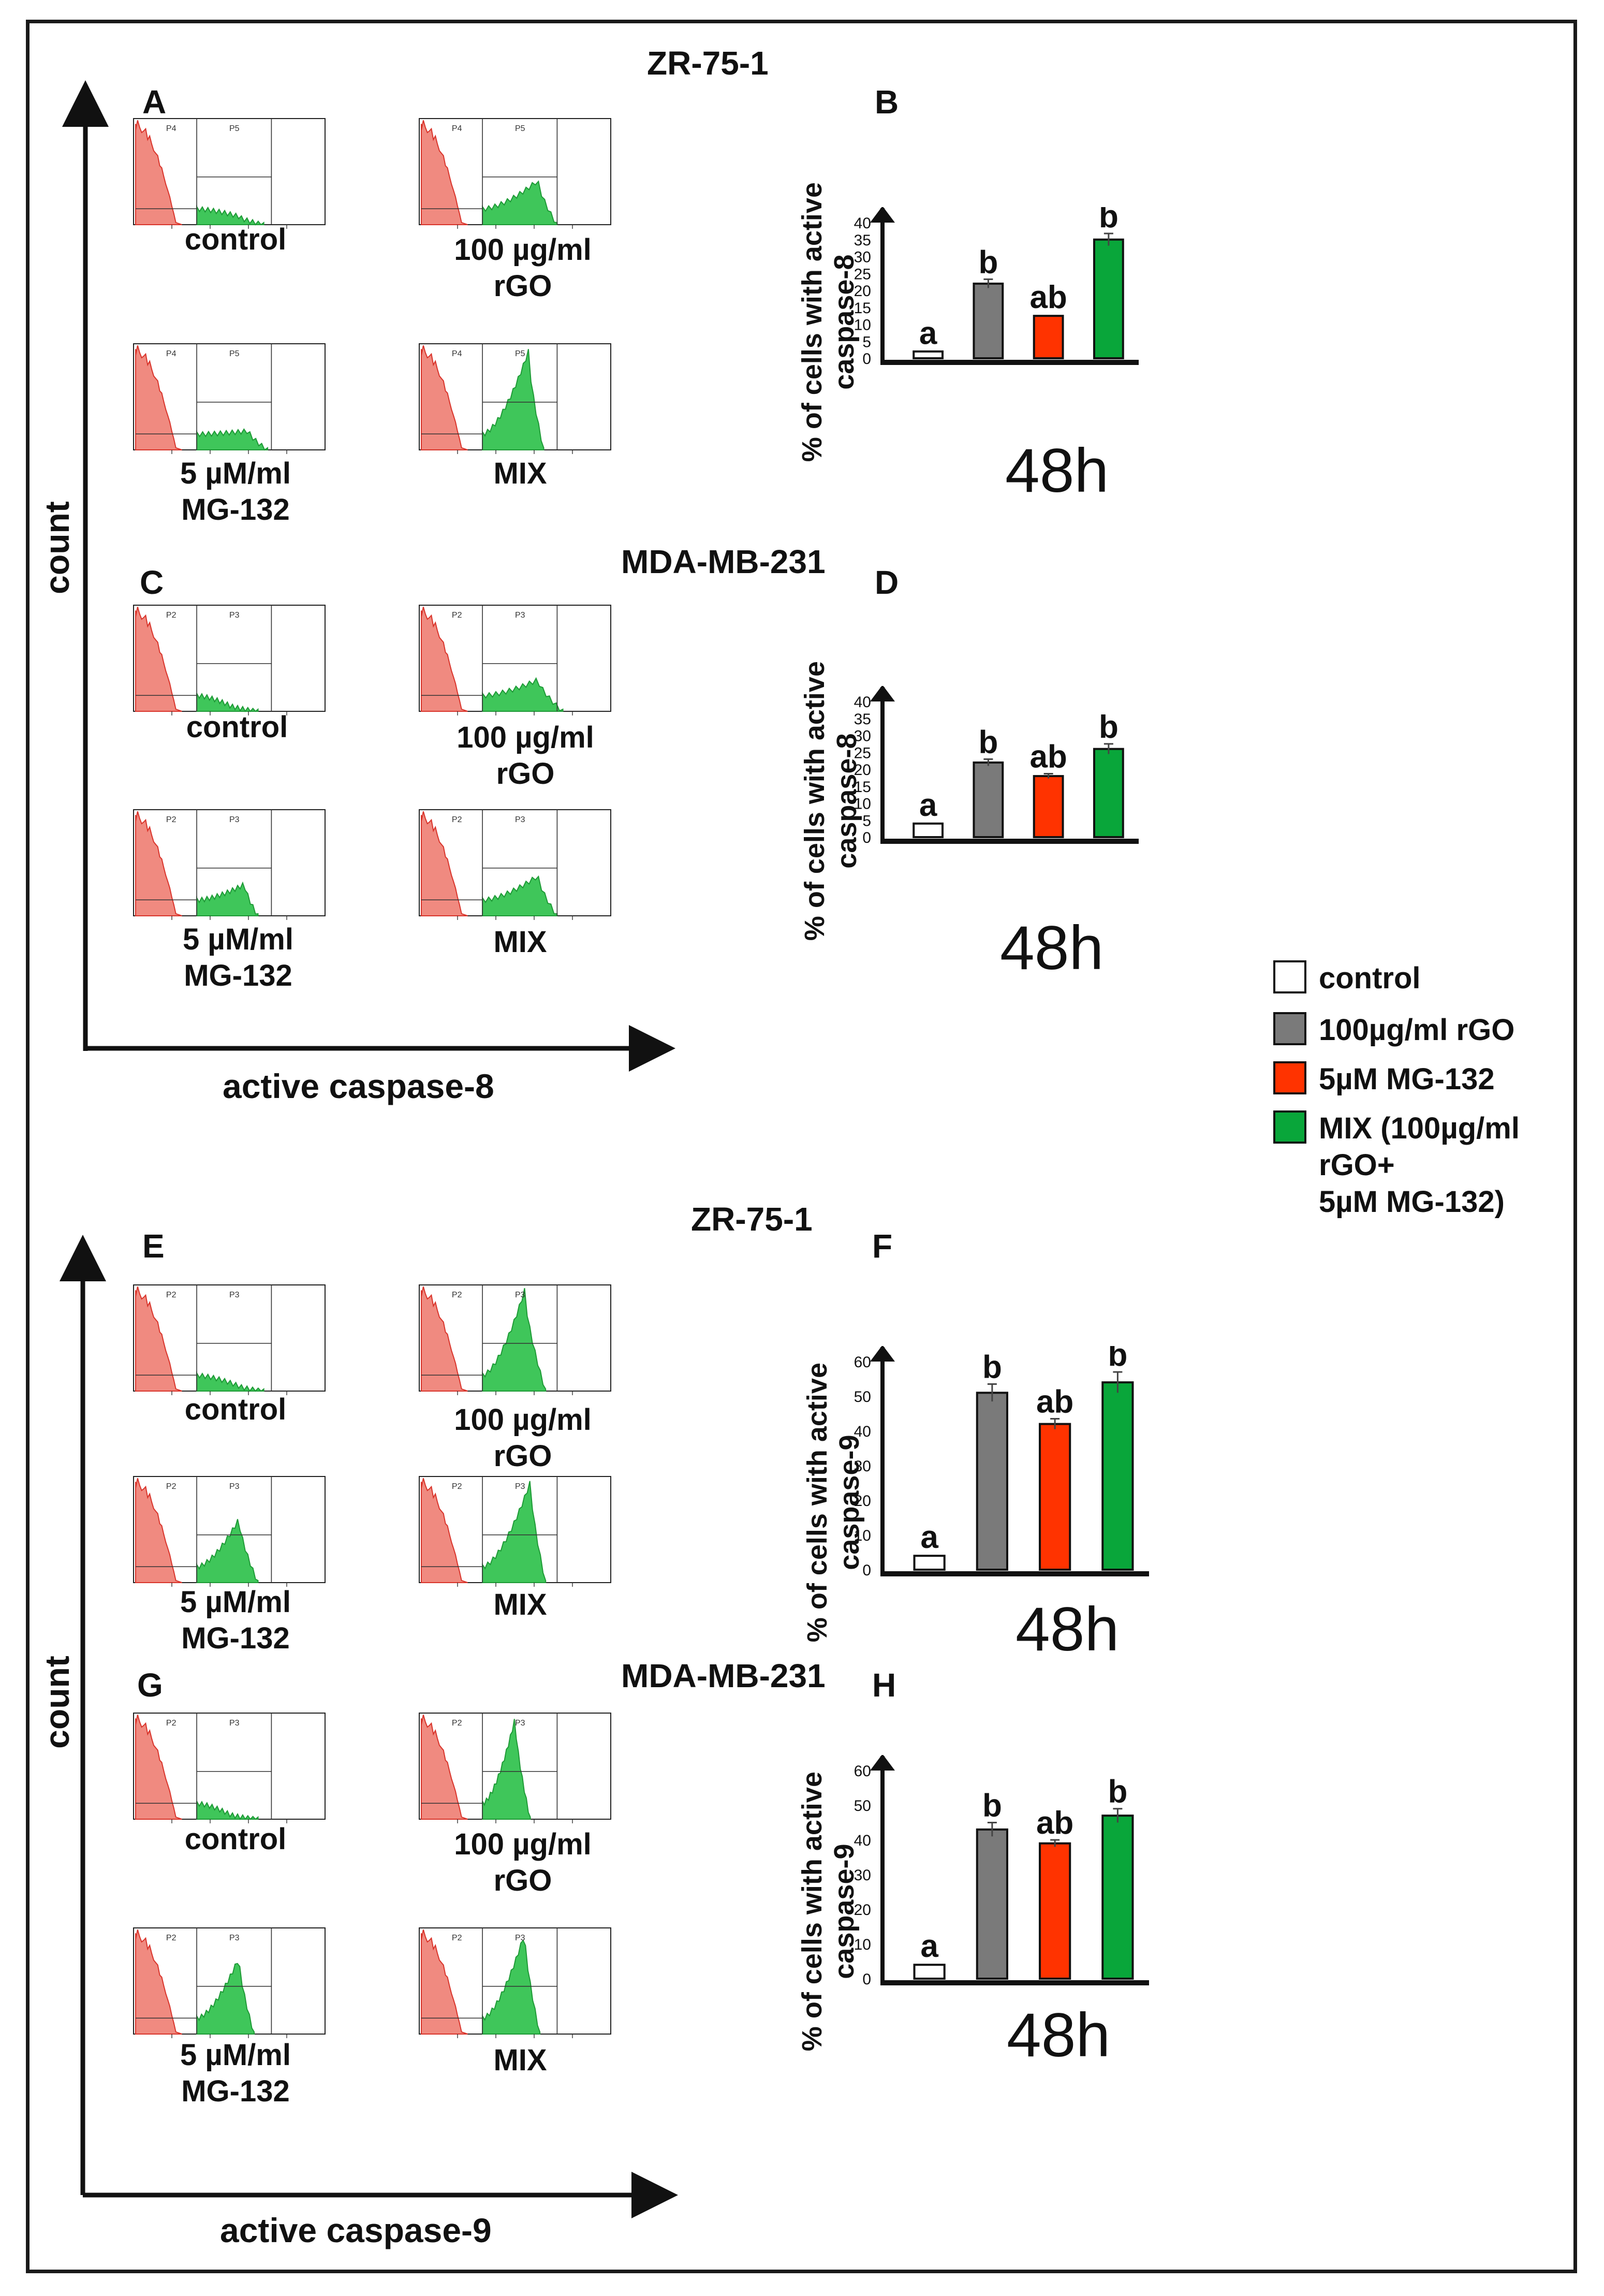  What do you see at coordinates (235, 353) in the screenshot?
I see `gate-label: P5` at bounding box center [235, 353].